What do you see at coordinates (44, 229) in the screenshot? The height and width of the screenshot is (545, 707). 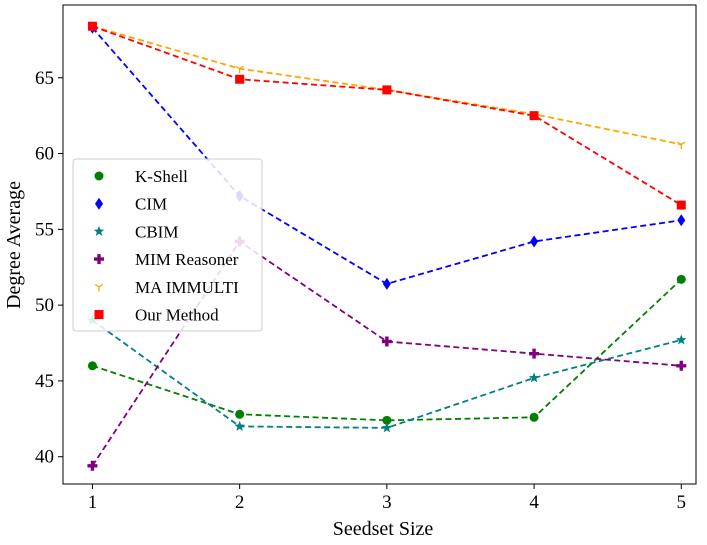 I see `y-tick-label: 55` at bounding box center [44, 229].